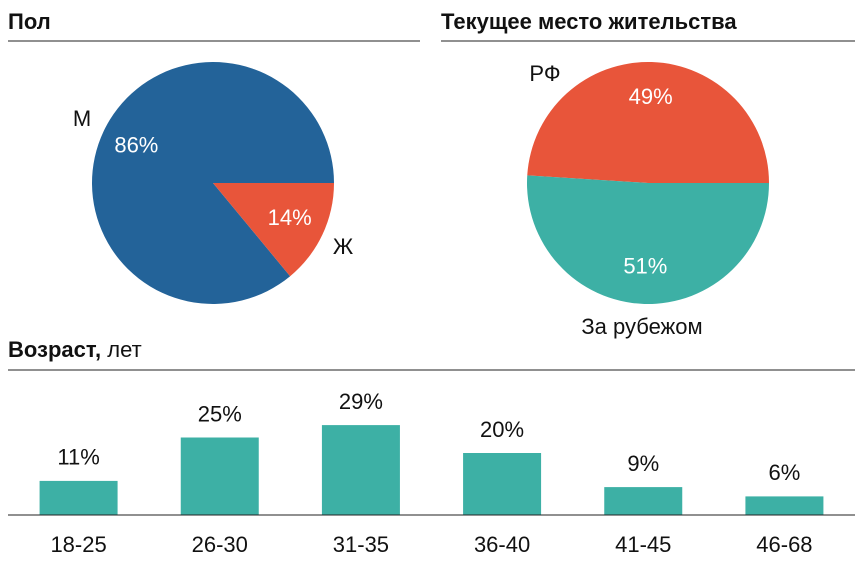  I want to click on value-label: 14%, so click(290, 217).